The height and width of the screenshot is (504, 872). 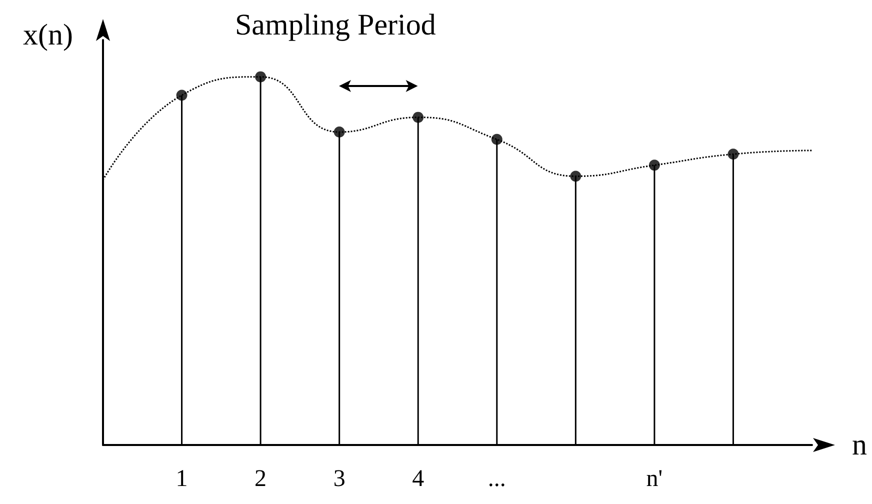 I want to click on x-axis-title: n, so click(x=859, y=445).